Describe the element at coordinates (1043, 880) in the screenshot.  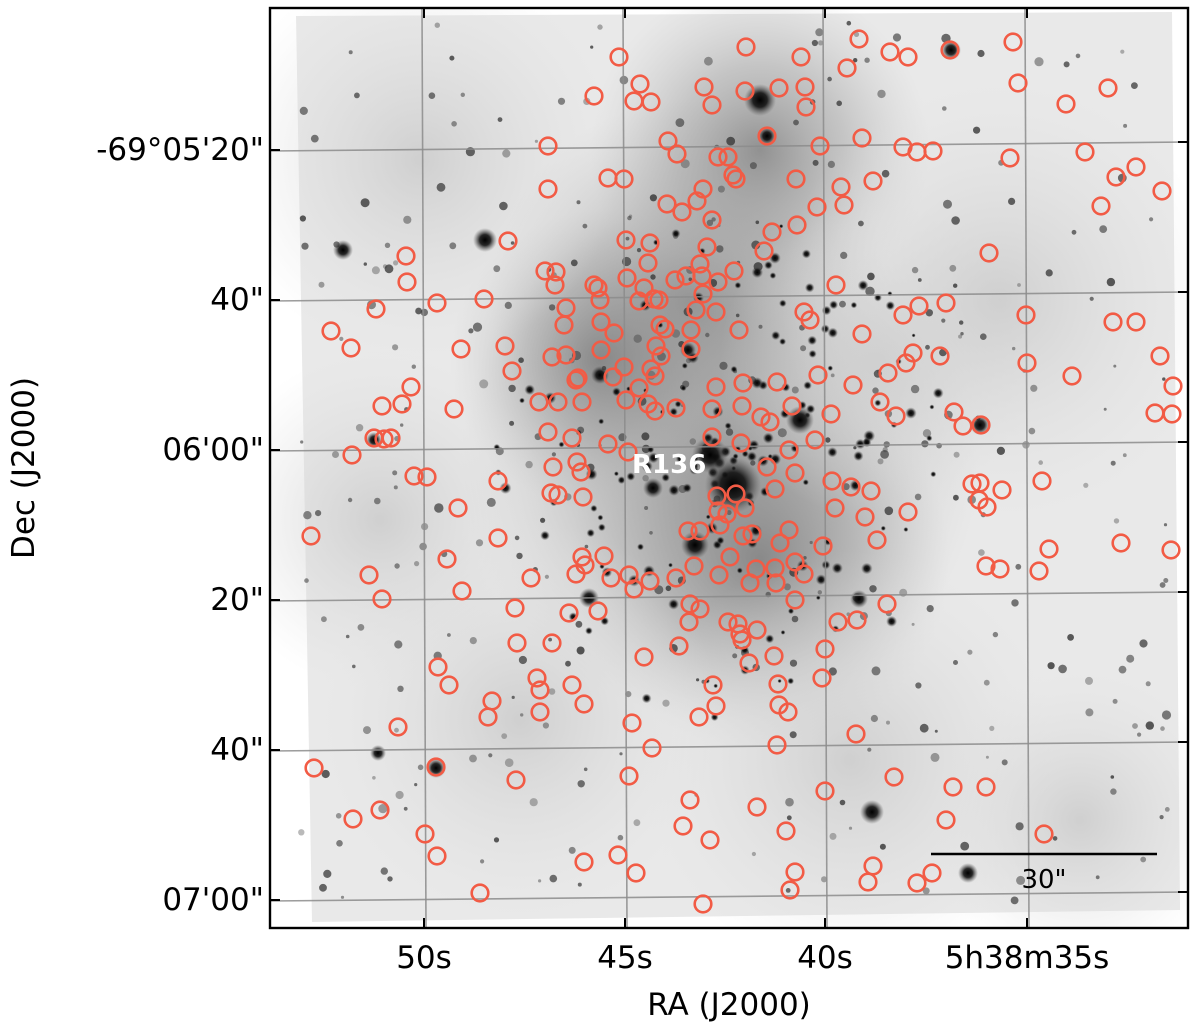
I see `scale-bar-label: 30"` at that location.